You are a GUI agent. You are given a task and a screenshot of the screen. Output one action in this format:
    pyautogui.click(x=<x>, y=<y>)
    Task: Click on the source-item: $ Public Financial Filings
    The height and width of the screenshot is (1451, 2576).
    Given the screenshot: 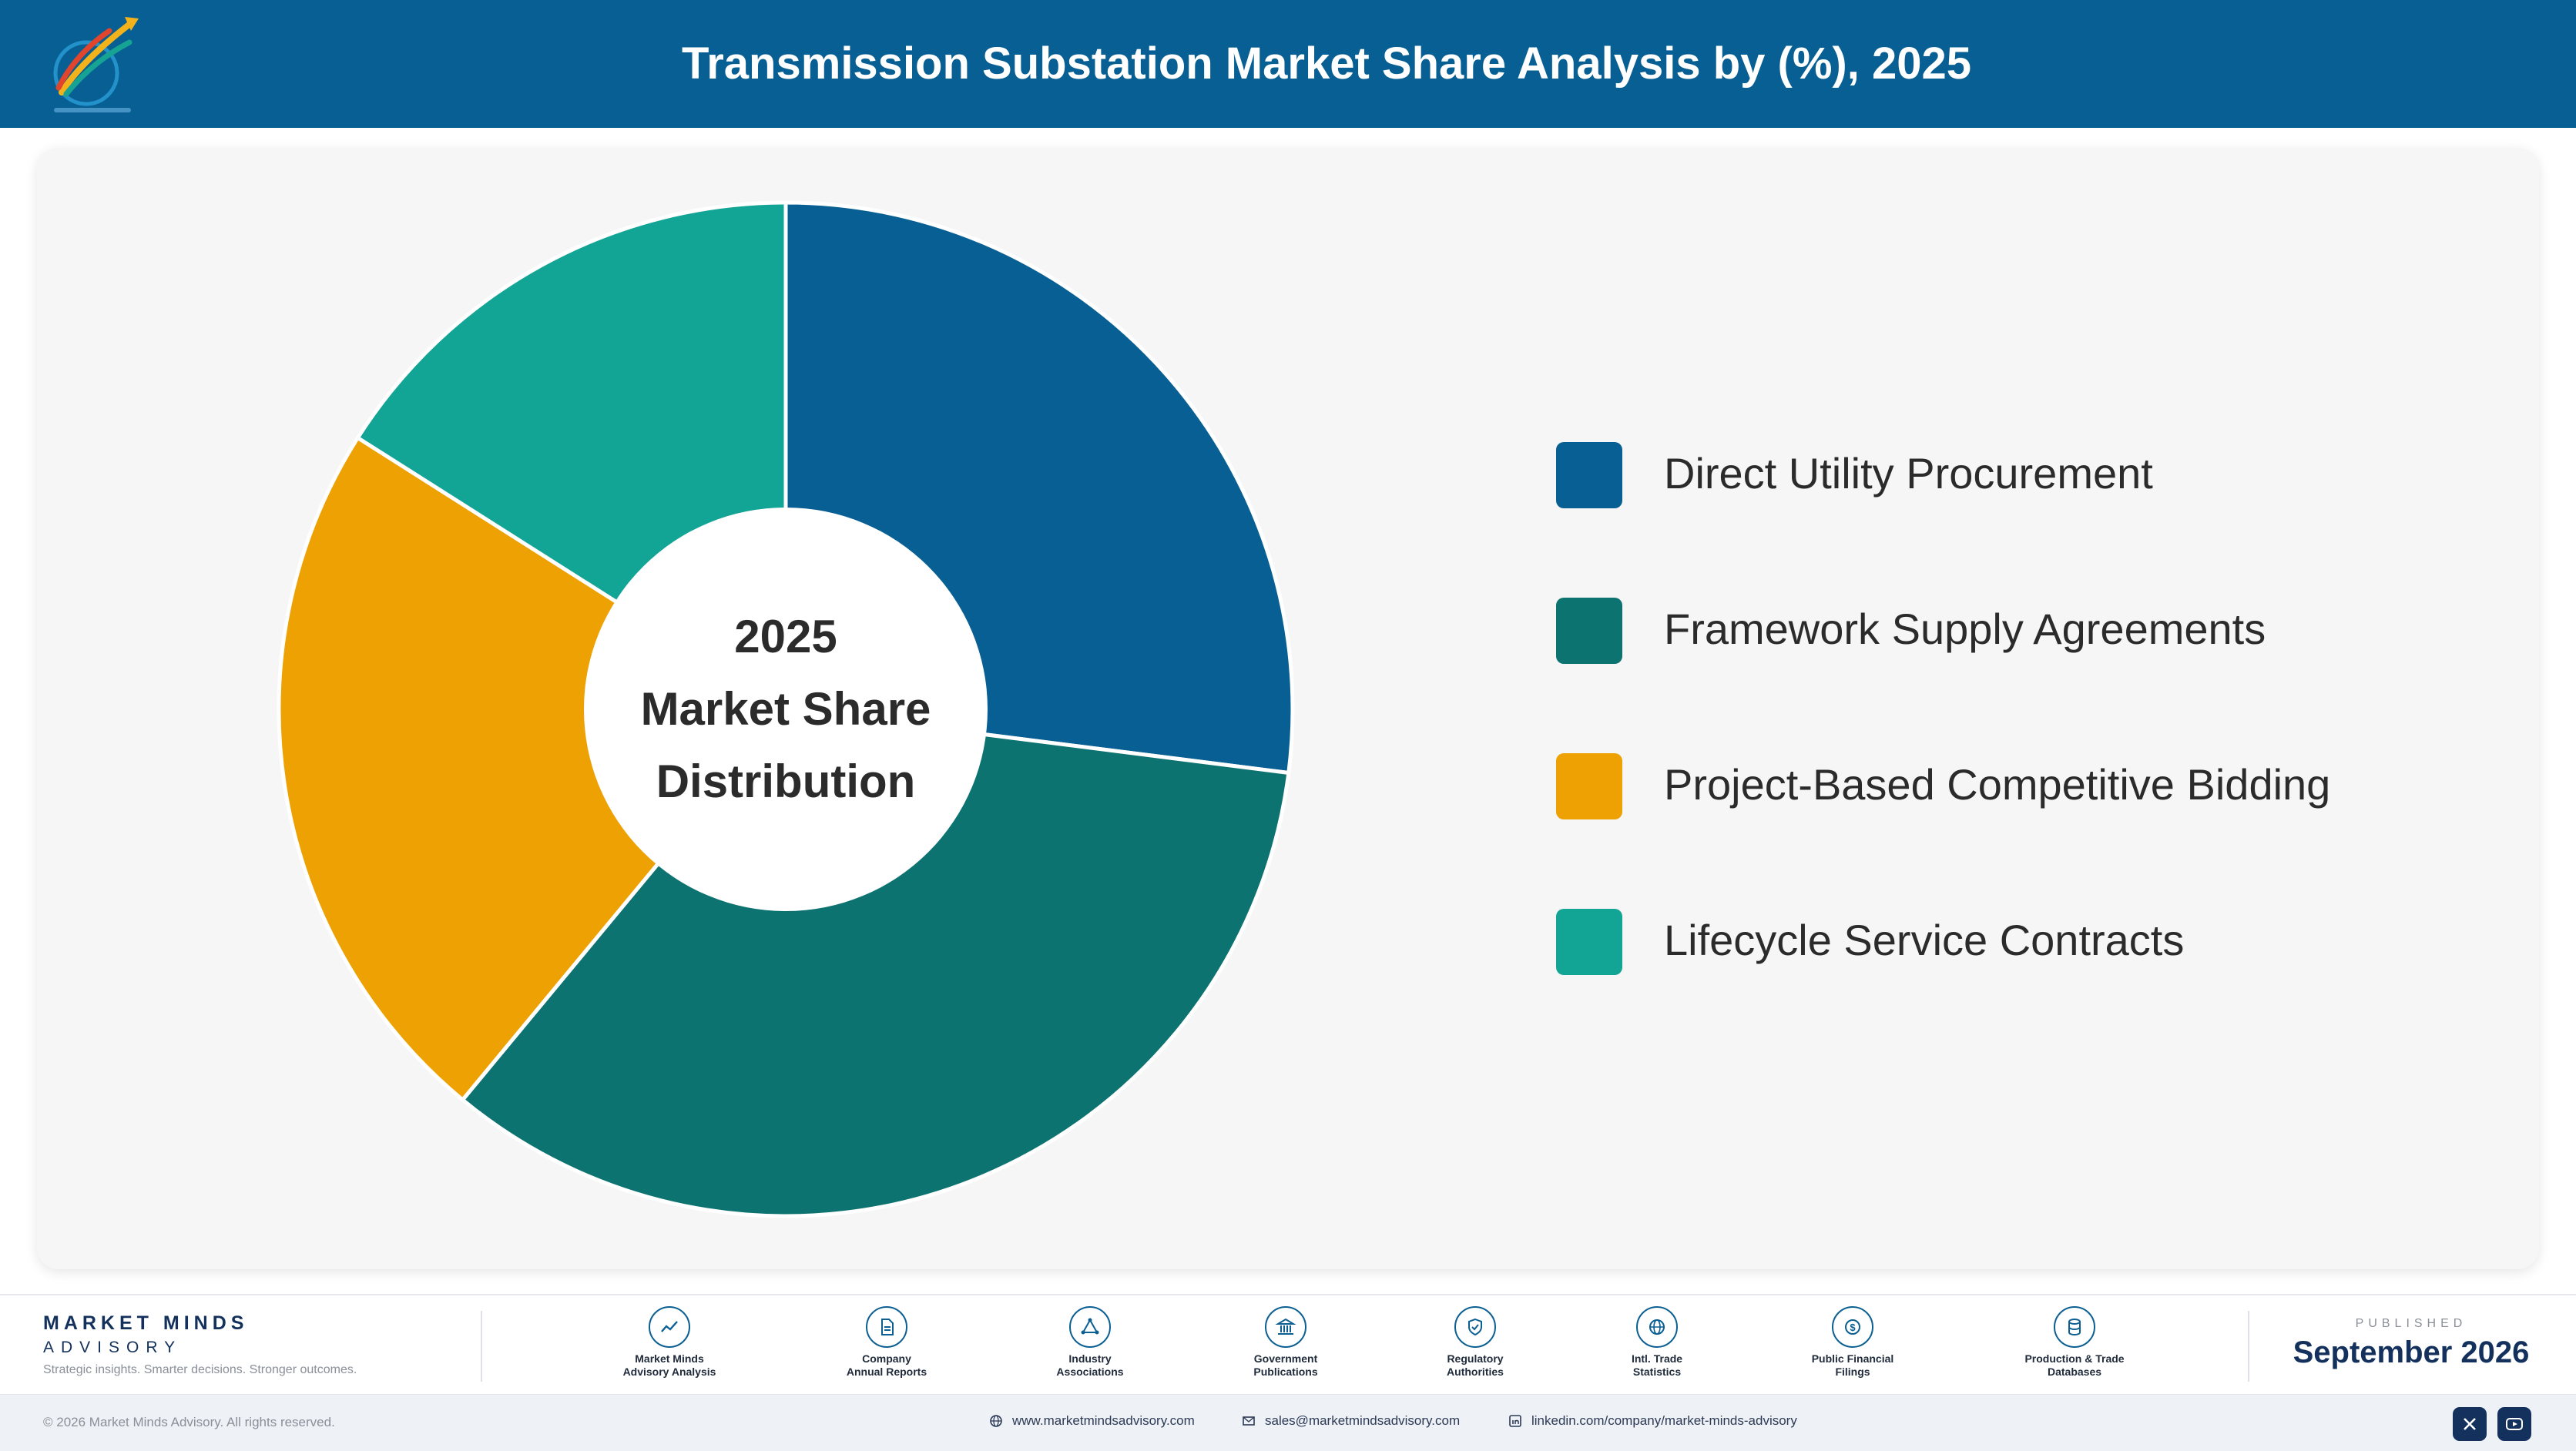 What is the action you would take?
    pyautogui.click(x=1852, y=1342)
    